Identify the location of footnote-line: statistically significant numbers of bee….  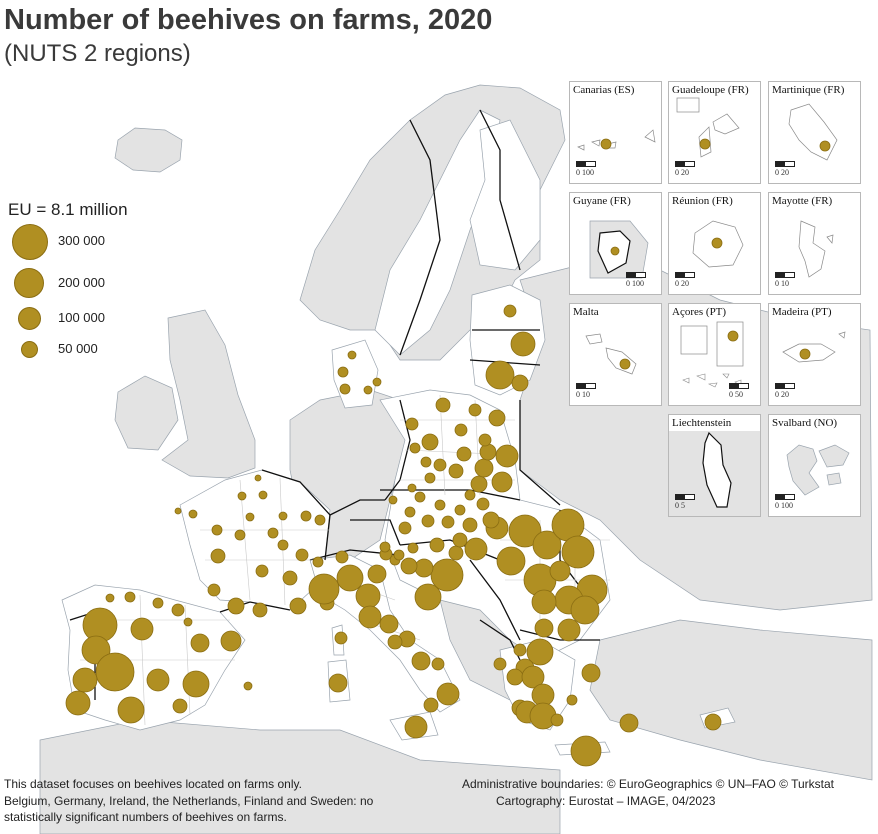
(145, 817).